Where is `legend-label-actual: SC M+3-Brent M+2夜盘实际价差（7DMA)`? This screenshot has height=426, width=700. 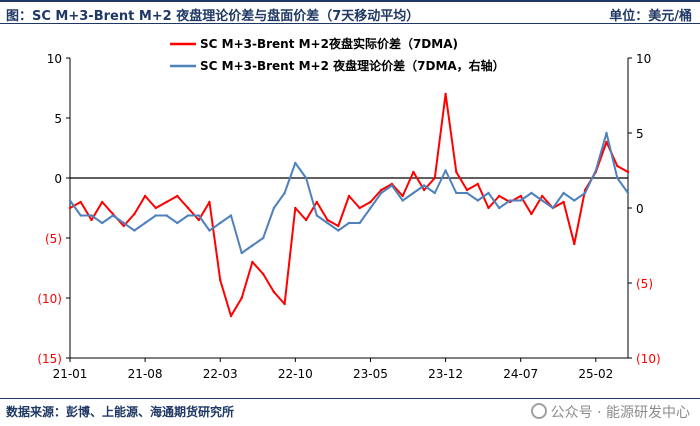
legend-label-actual: SC M+3-Brent M+2夜盘实际价差（7DMA) is located at coordinates (329, 43).